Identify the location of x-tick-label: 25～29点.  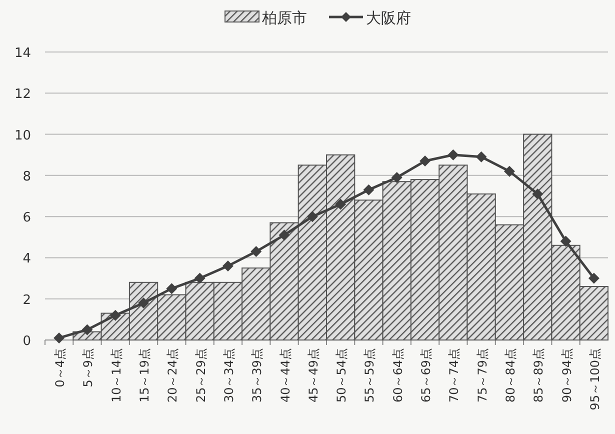
(201, 375).